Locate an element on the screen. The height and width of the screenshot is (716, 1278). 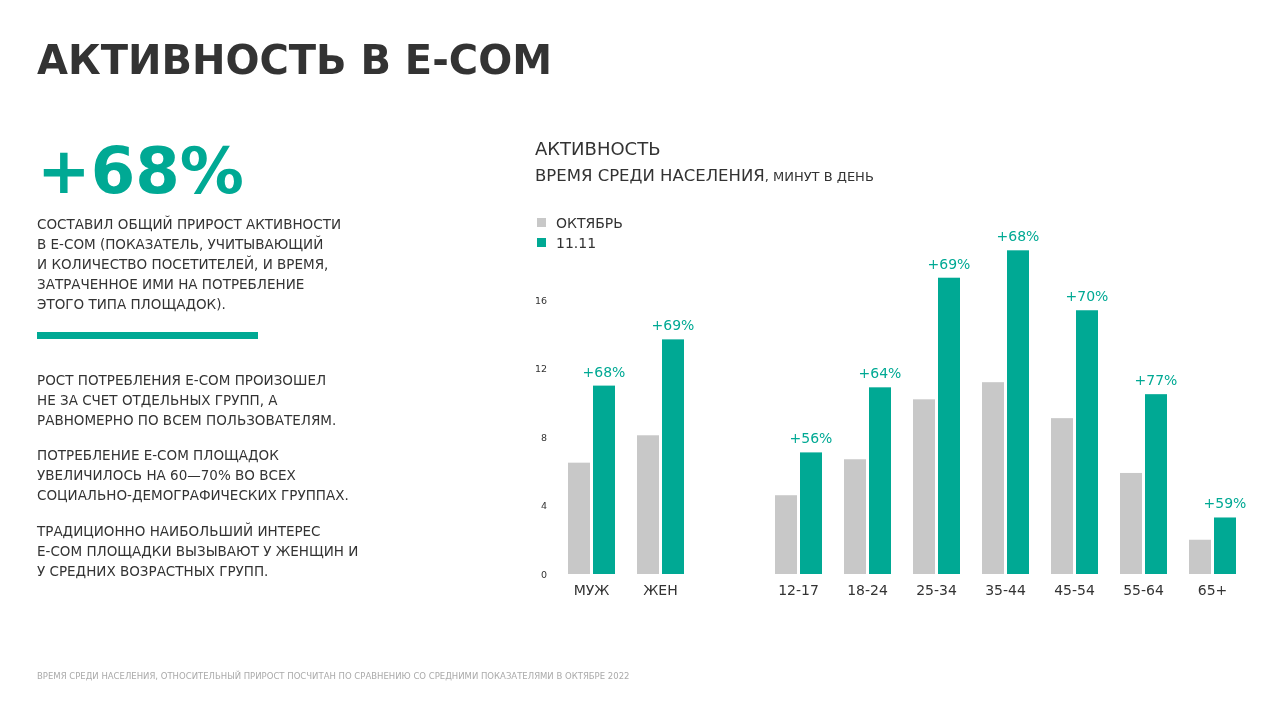
text: СОСТАВИЛ ОБЩИЙ ПРИРОСТ АКТИВНОСТИ В E-COM (ПОКАЗАТЕЛЬ, УЧИТЫВАЮЩИЙ И КОЛИЧЕСТВО ПОСЕТИТЕЛЕЙ, И ВРЕМЯ, ЗАТРАЧЕННОЕ ИМИ НА ПОТРЕБЛЕНИЕ ЭТОГО ТИПА ПЛОЩАДОК). is located at coordinates (189, 263).